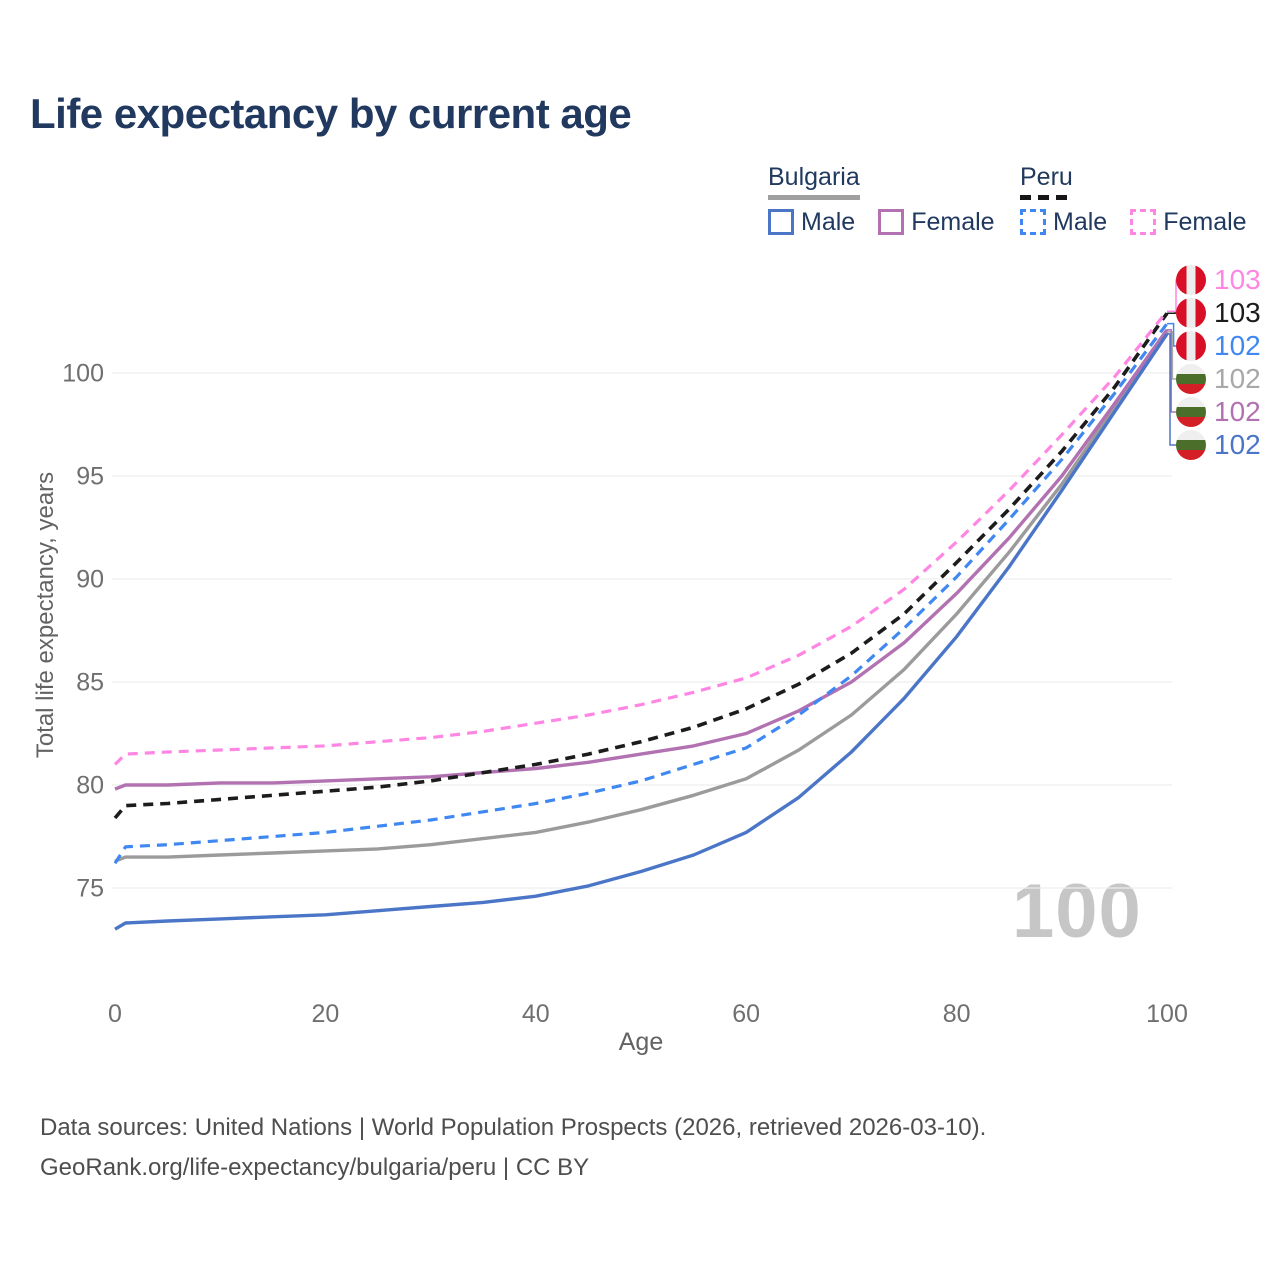 The width and height of the screenshot is (1280, 1280). I want to click on legend-label-bulgaria-female: Female, so click(953, 222).